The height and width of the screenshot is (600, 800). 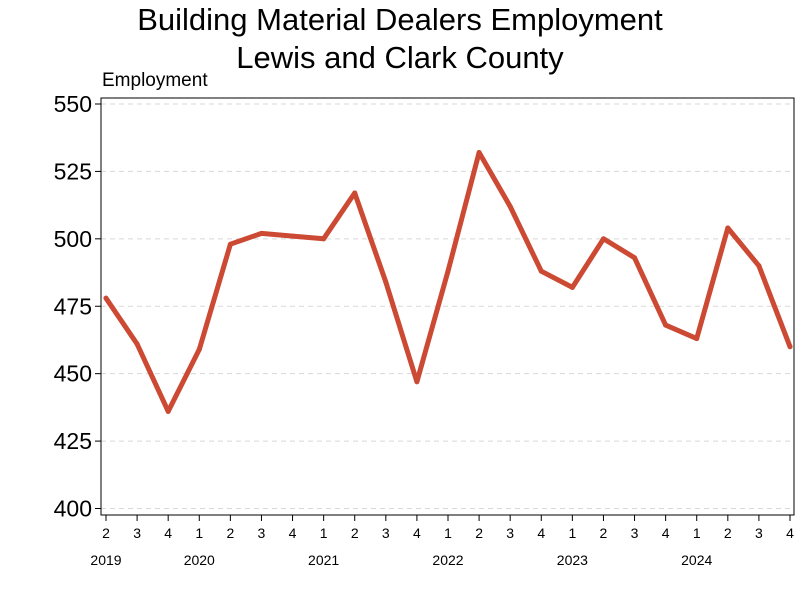 What do you see at coordinates (447, 560) in the screenshot?
I see `x-year-label: 2022` at bounding box center [447, 560].